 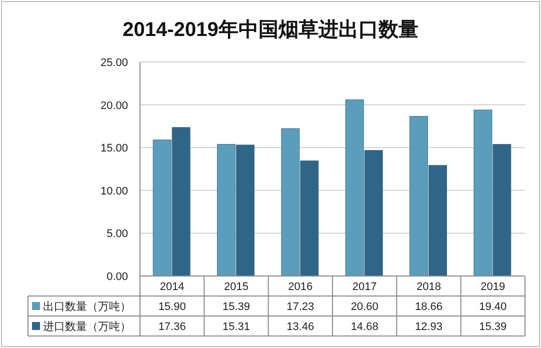 I want to click on data-label: 12.93, so click(x=428, y=327).